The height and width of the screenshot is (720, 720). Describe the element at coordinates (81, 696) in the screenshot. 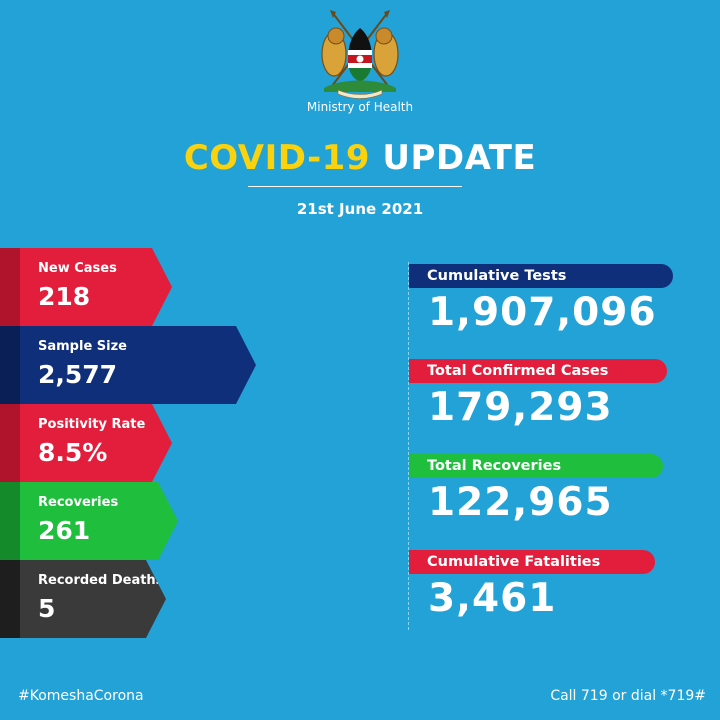

I see `hashtag: #KomeshaCorona` at that location.